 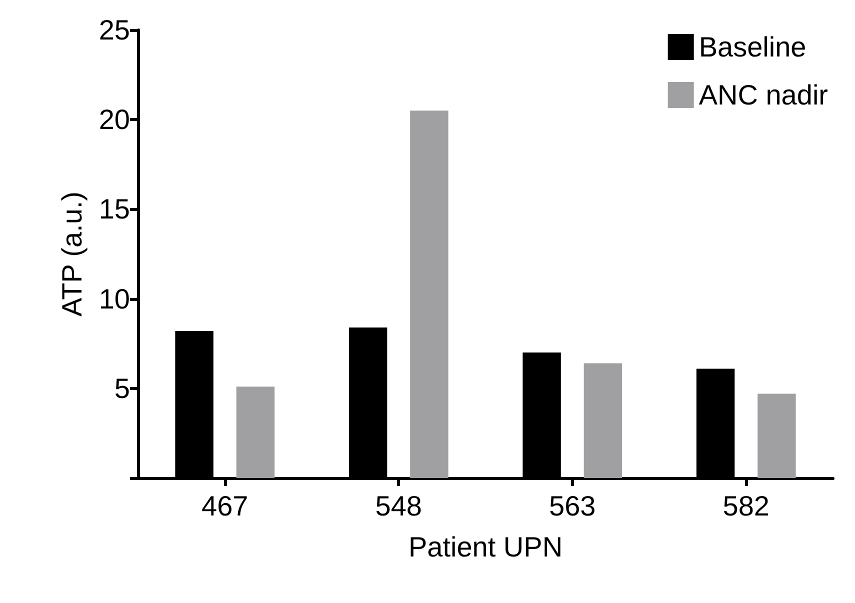 I want to click on x-tick-label: 548, so click(x=398, y=506).